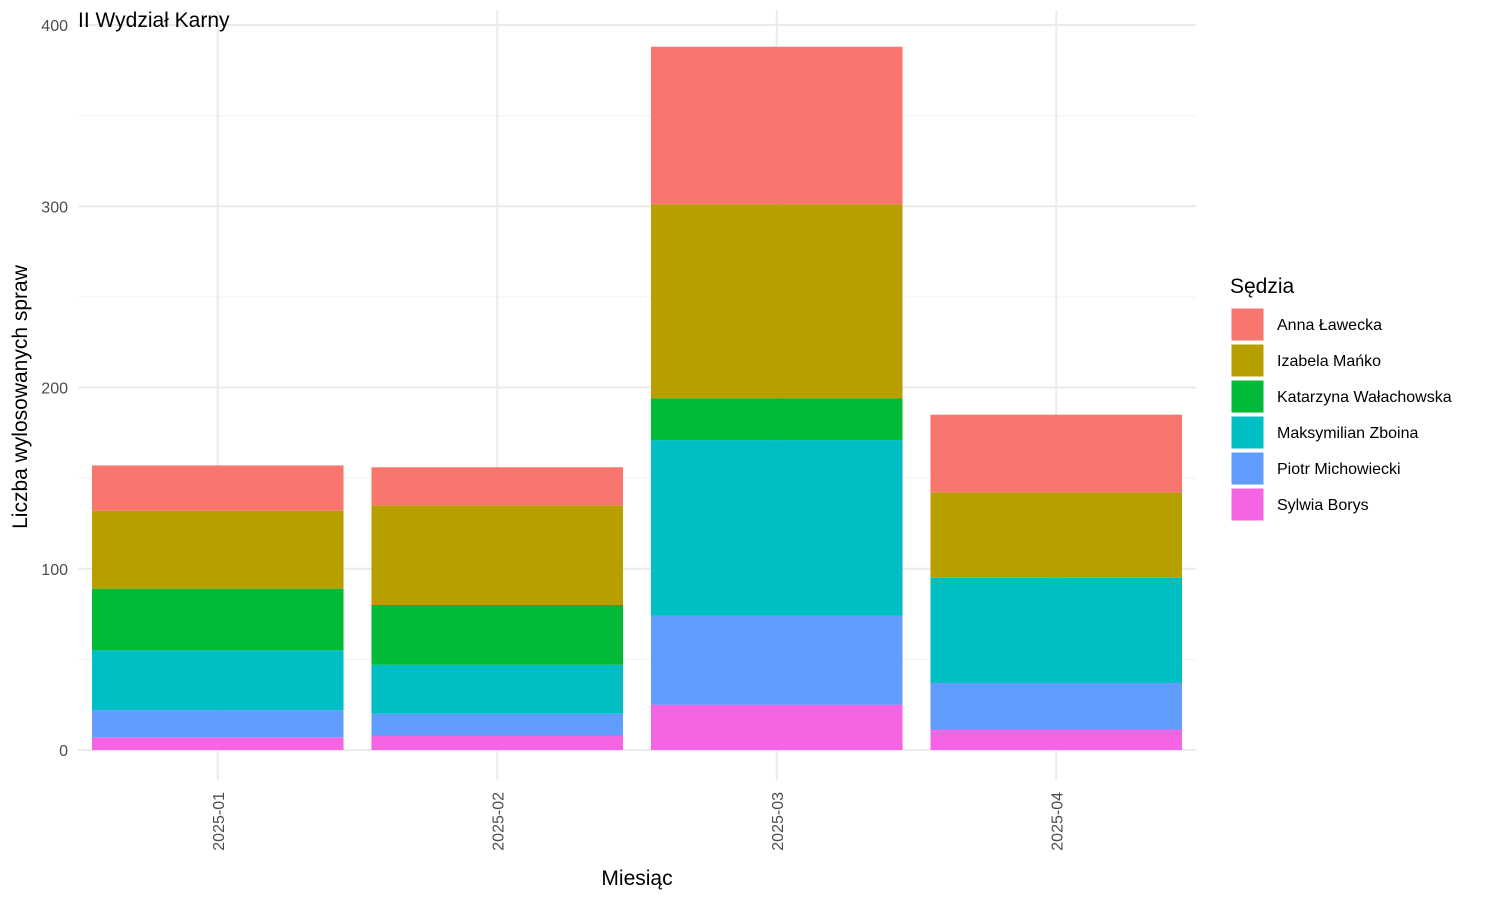 Image resolution: width=1500 pixels, height=900 pixels. What do you see at coordinates (498, 821) in the screenshot?
I see `x-tick-label: 2025-02` at bounding box center [498, 821].